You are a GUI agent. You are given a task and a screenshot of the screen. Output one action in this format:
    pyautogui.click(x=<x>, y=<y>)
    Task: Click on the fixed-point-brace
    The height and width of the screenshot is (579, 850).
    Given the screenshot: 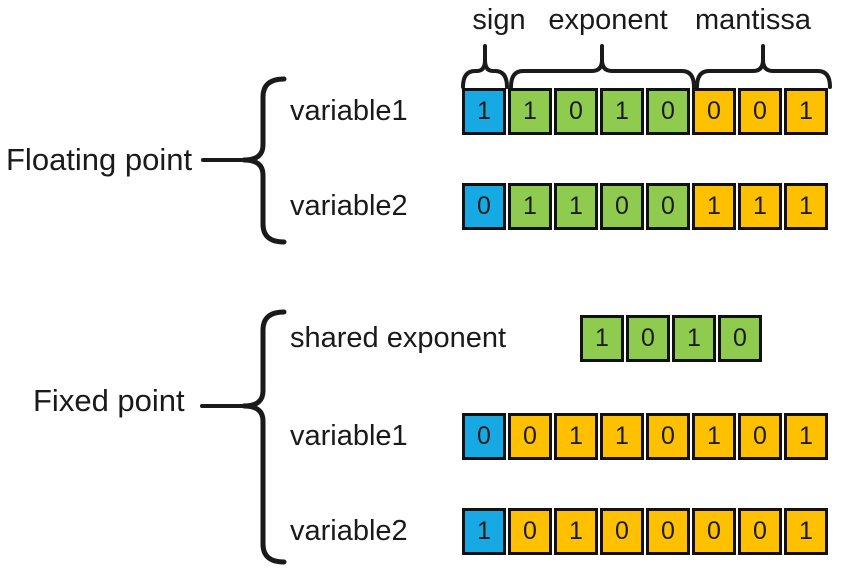 What is the action you would take?
    pyautogui.click(x=264, y=437)
    